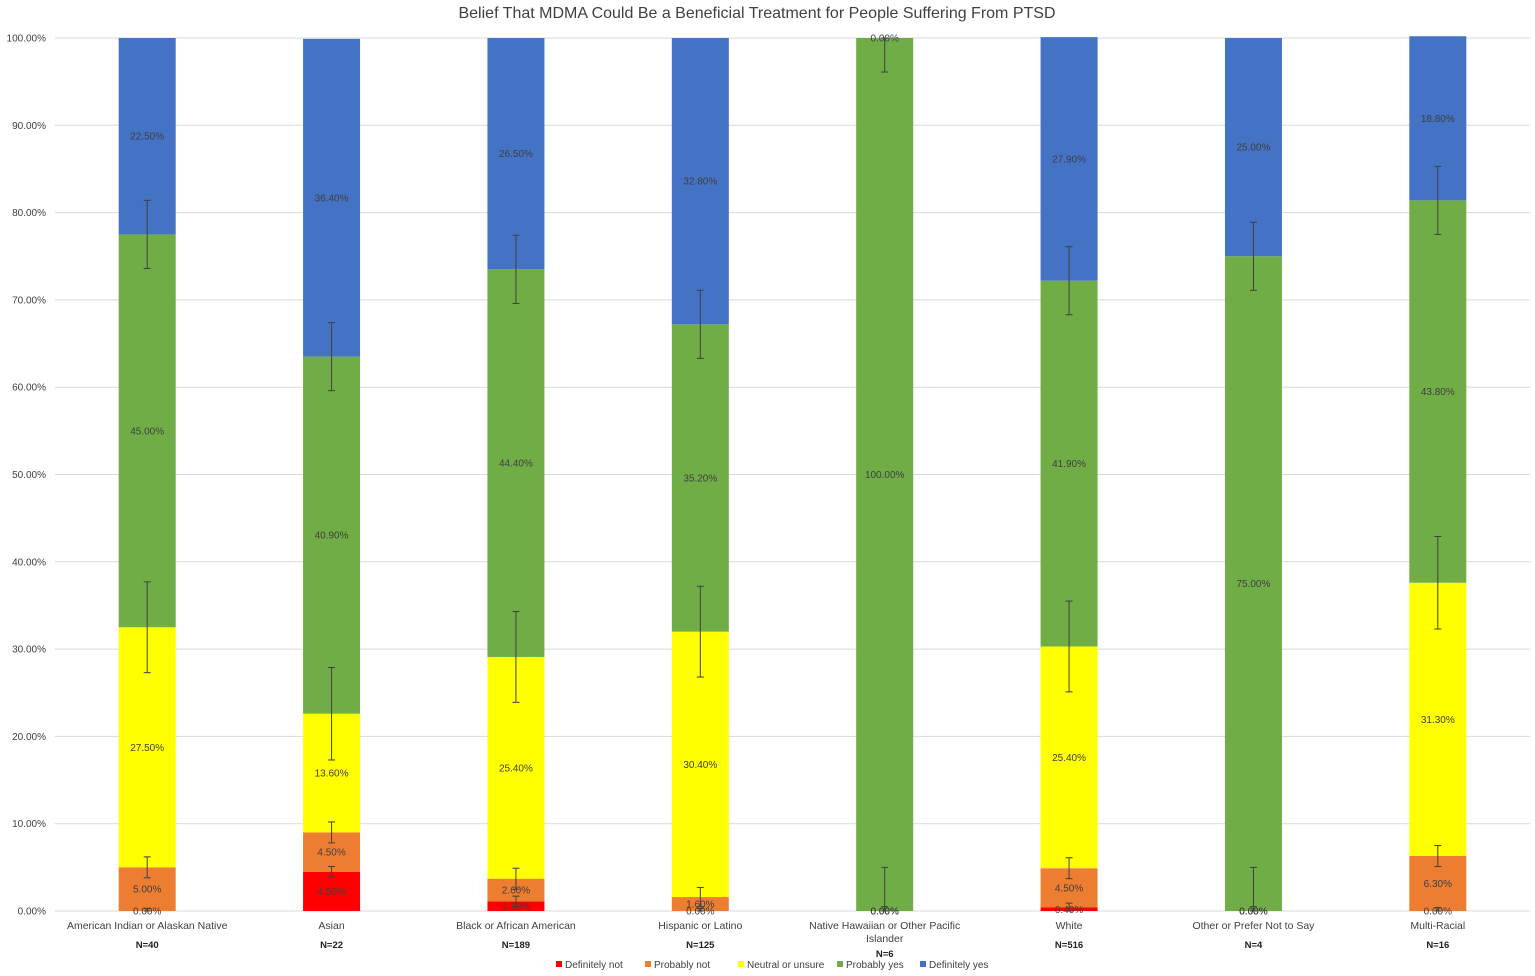  I want to click on n-label: N=6, so click(885, 954).